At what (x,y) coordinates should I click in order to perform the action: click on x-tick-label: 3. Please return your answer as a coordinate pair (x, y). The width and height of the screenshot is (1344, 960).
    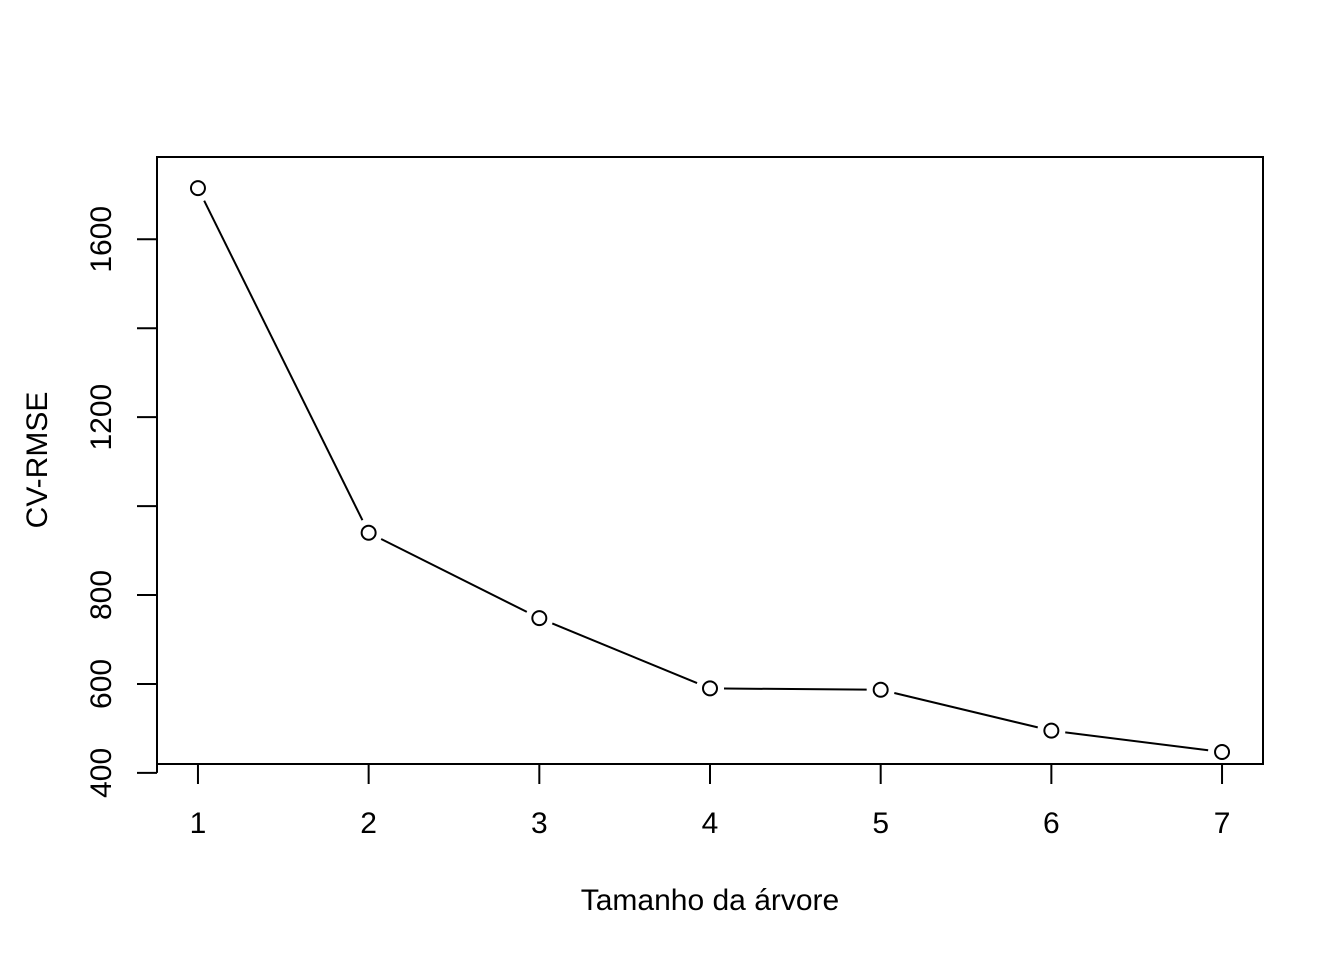
    Looking at the image, I should click on (539, 823).